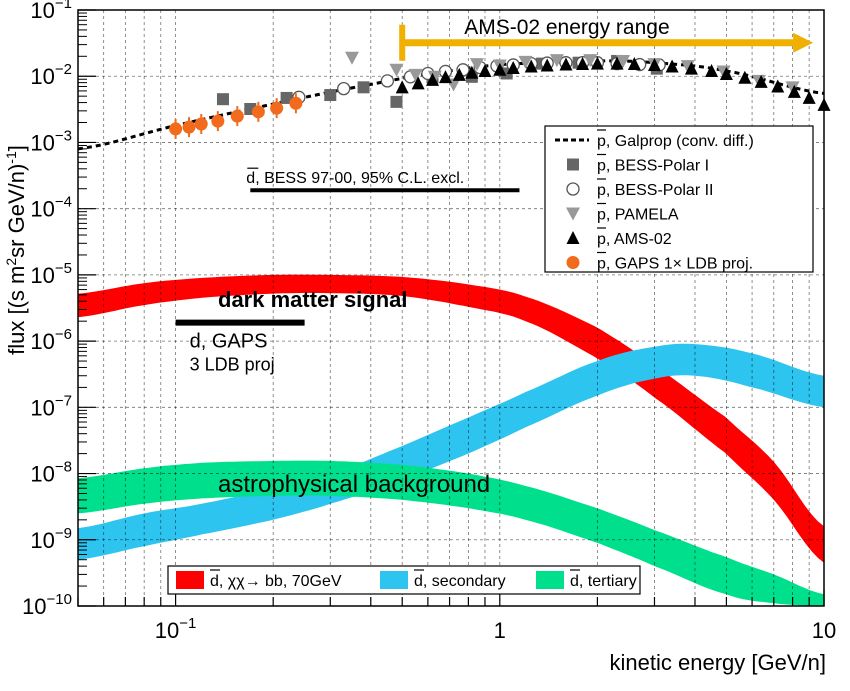  I want to click on x-tick-label: 1, so click(500, 630).